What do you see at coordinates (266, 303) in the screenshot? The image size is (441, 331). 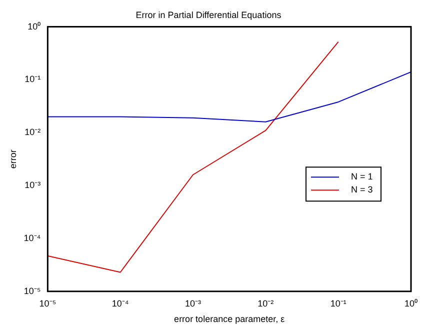 I see `x-tick-label: 10⁻²` at bounding box center [266, 303].